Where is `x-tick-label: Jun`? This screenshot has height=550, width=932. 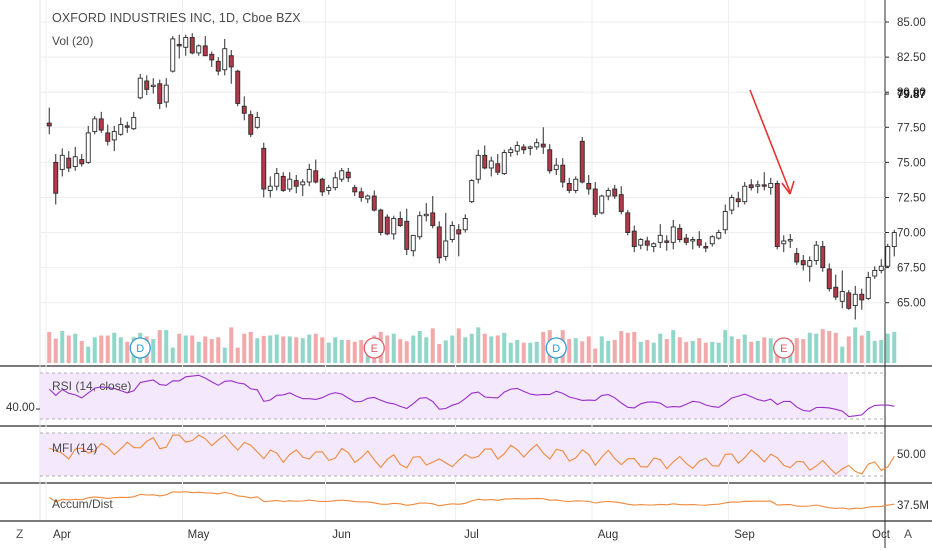
x-tick-label: Jun is located at coordinates (341, 535).